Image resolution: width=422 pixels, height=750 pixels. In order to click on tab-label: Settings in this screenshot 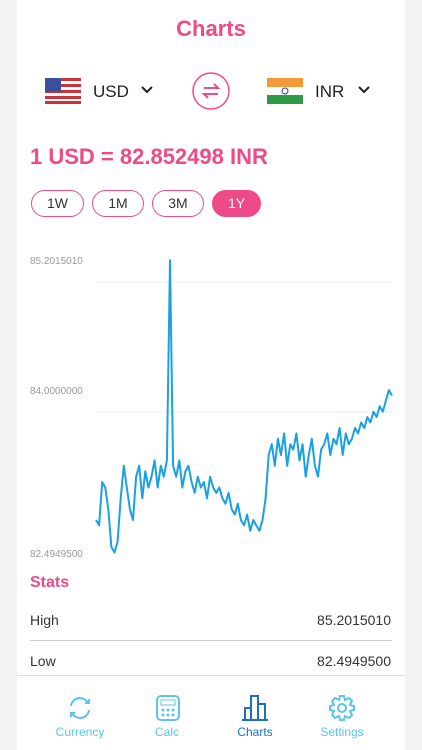, I will do `click(342, 732)`.